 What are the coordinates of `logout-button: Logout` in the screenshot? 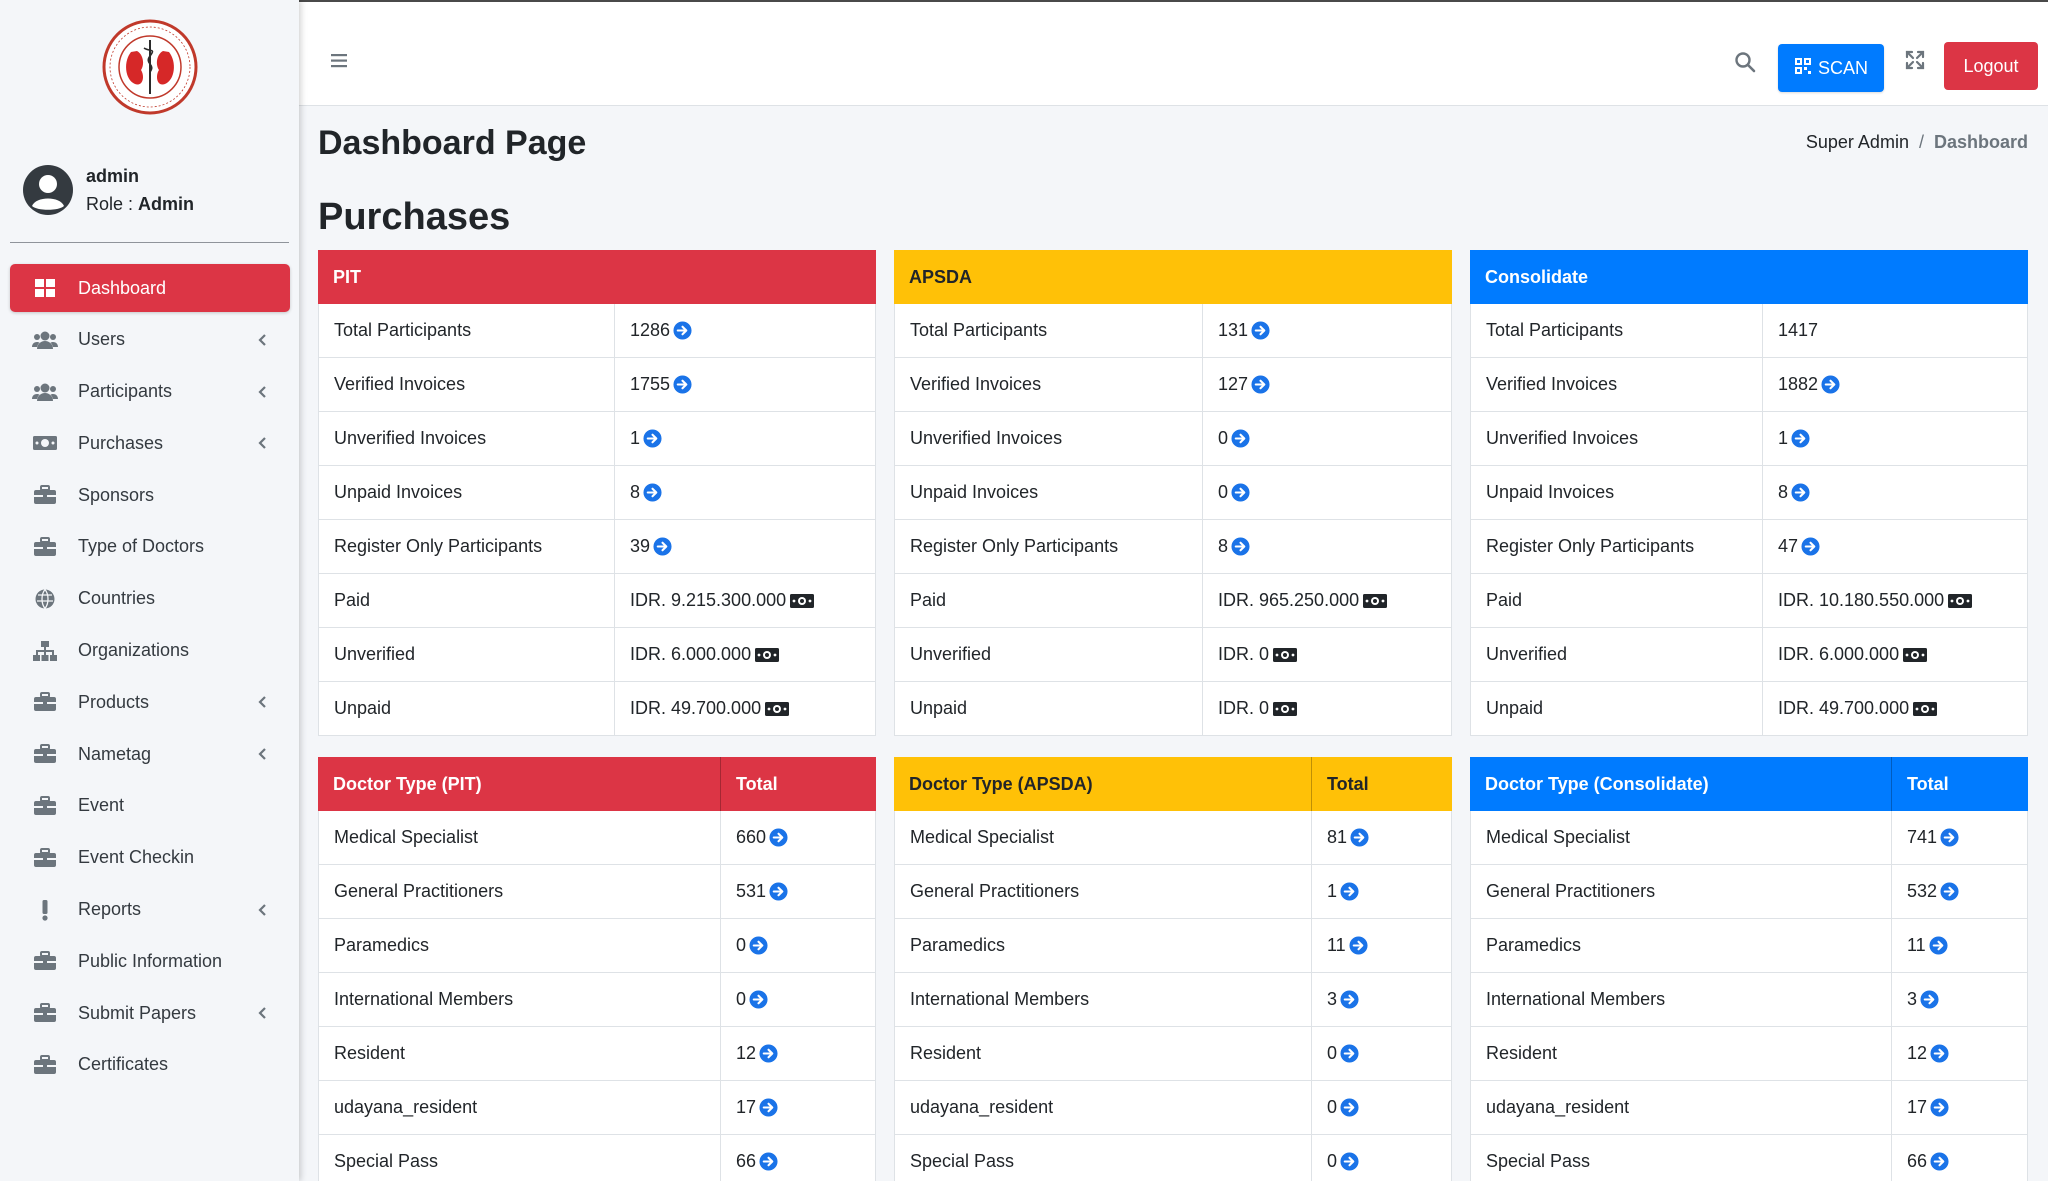 It's located at (1991, 66).